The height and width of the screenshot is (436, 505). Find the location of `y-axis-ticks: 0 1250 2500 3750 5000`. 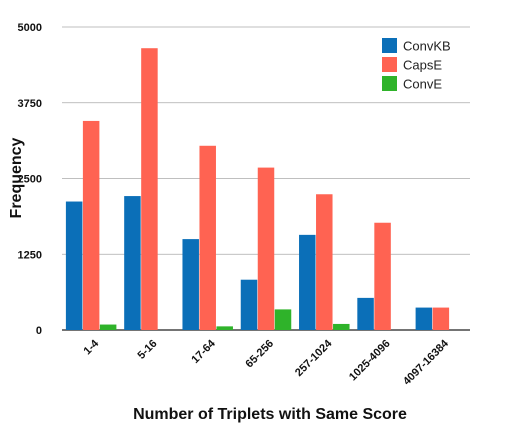

y-axis-ticks: 0 1250 2500 3750 5000 is located at coordinates (30, 179).